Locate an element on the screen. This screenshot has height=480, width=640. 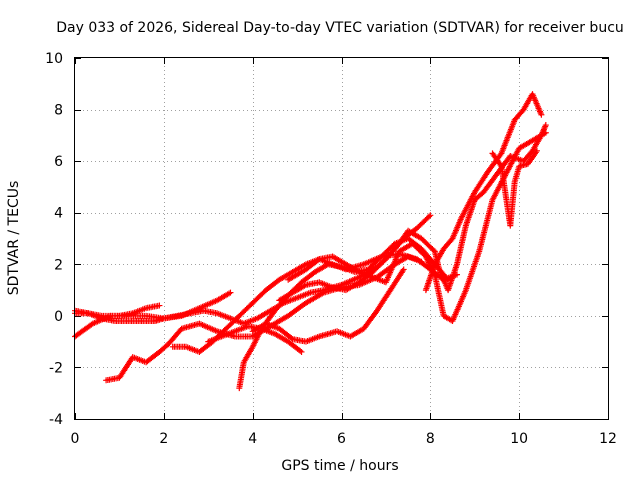
series-track-k is located at coordinates (483, 192).